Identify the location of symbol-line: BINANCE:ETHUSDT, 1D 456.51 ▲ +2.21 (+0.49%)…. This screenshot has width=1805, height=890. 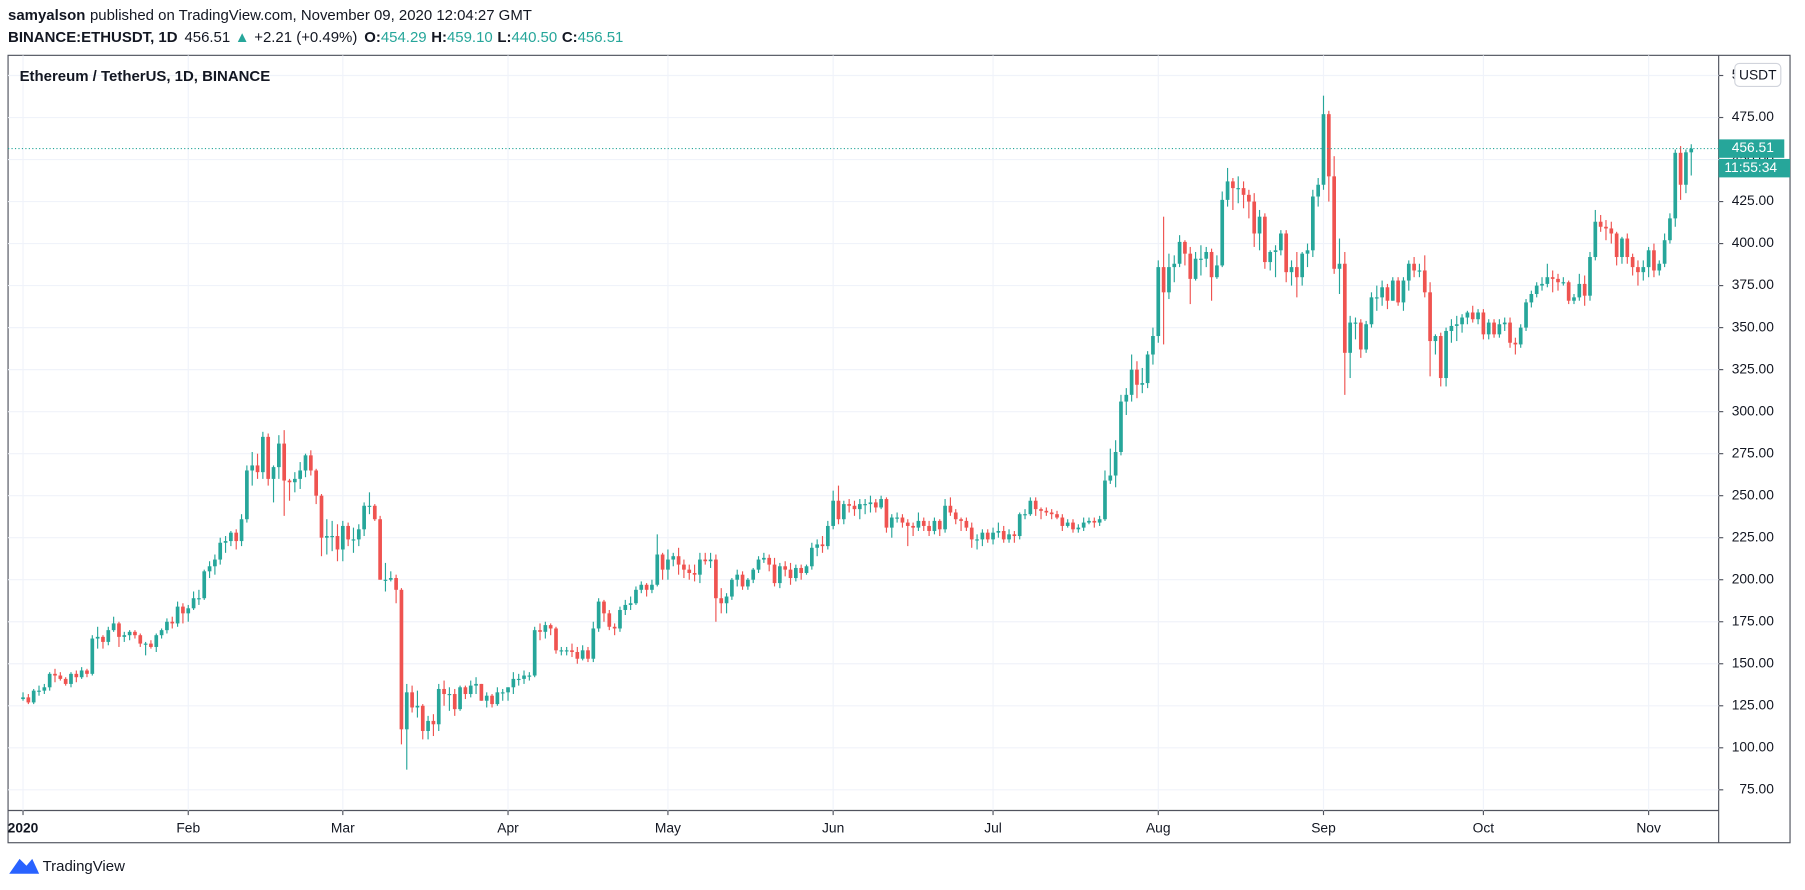
(315, 37).